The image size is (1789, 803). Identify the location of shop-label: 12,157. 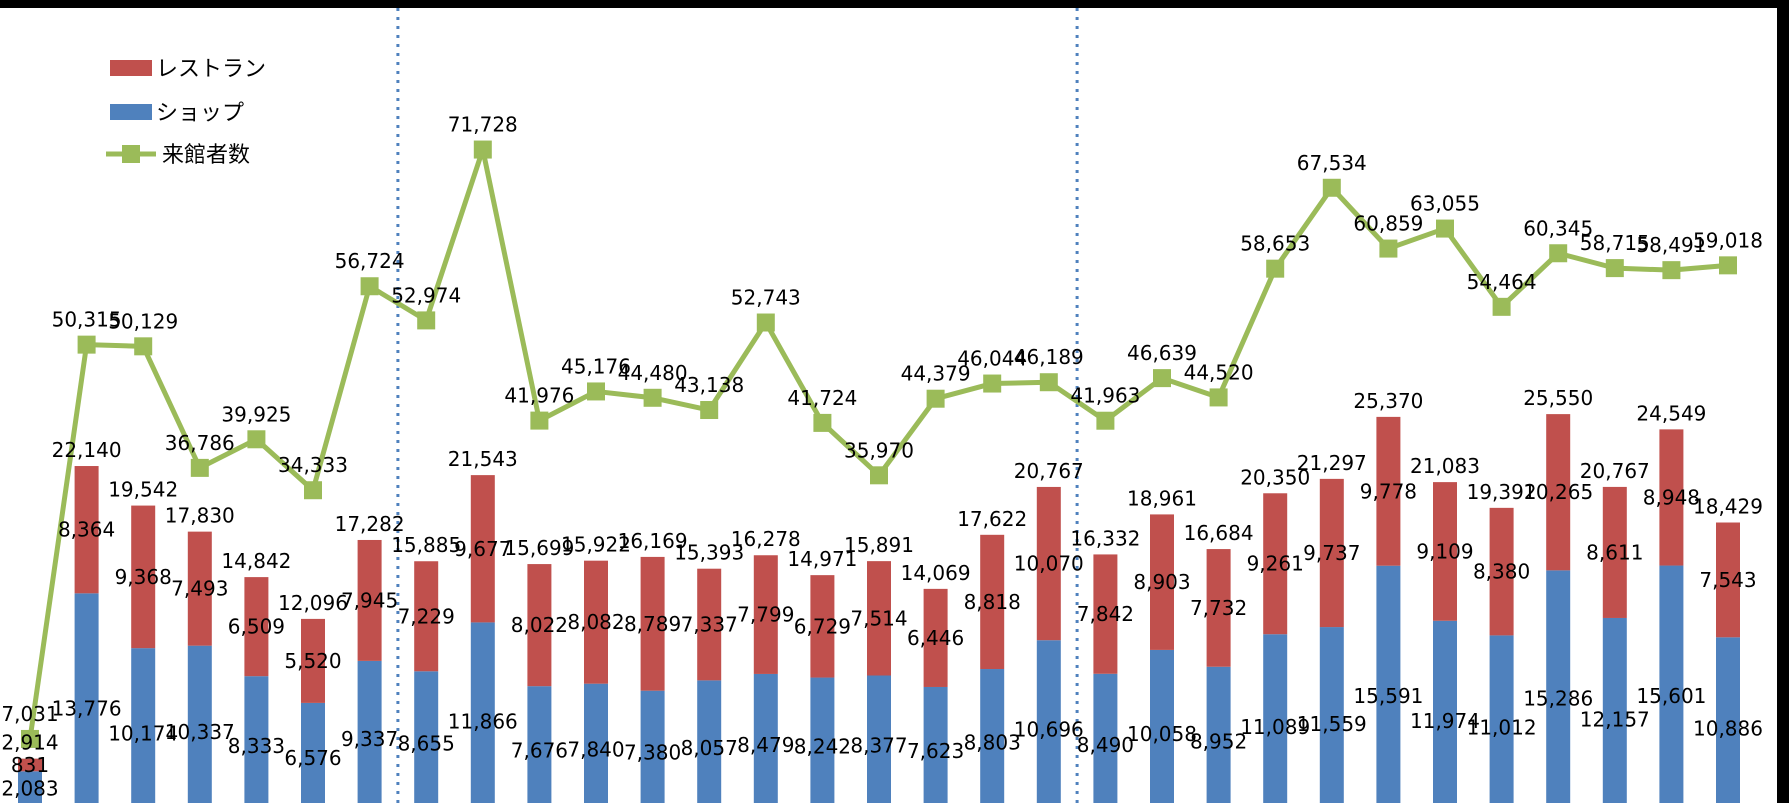
(1615, 720).